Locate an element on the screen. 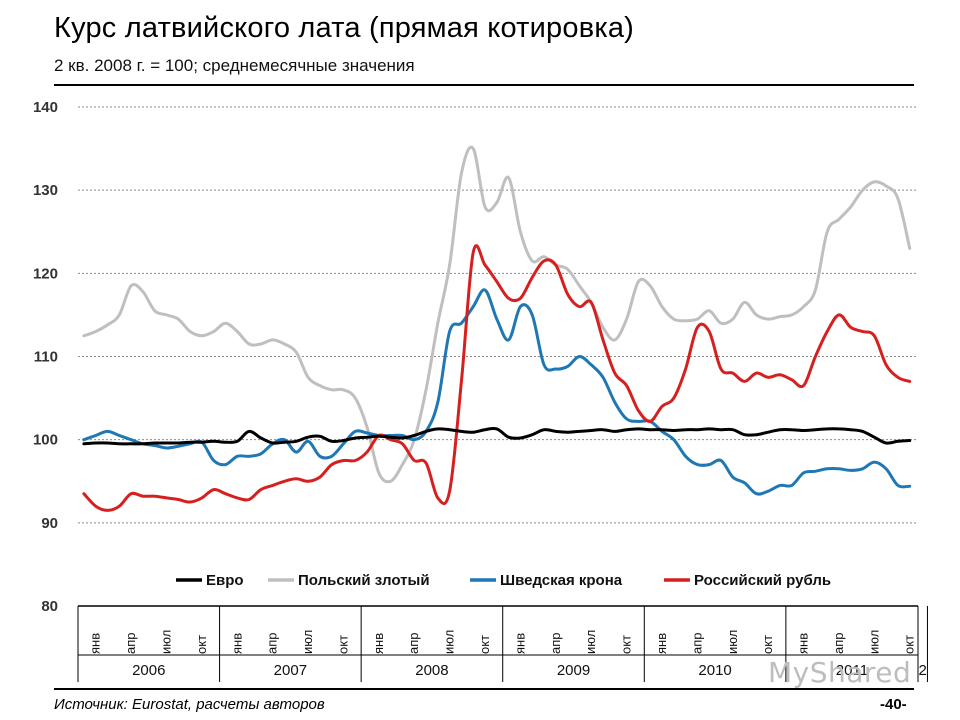 Image resolution: width=960 pixels, height=720 pixels. y-tick-label: 110 is located at coordinates (46, 357).